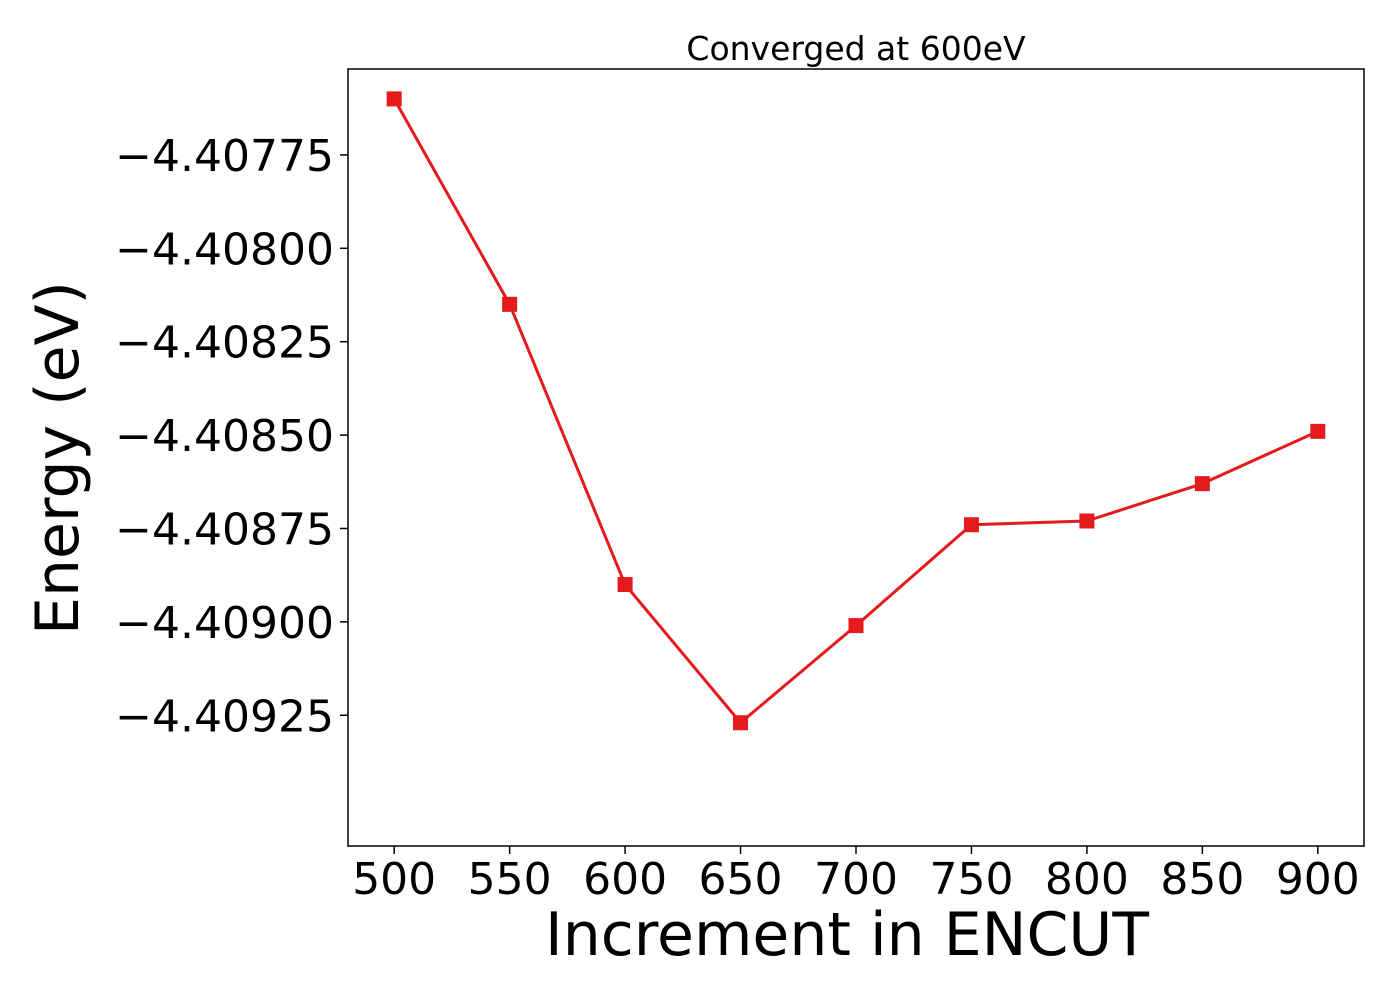  Describe the element at coordinates (1318, 879) in the screenshot. I see `x-tick-label: 900` at that location.